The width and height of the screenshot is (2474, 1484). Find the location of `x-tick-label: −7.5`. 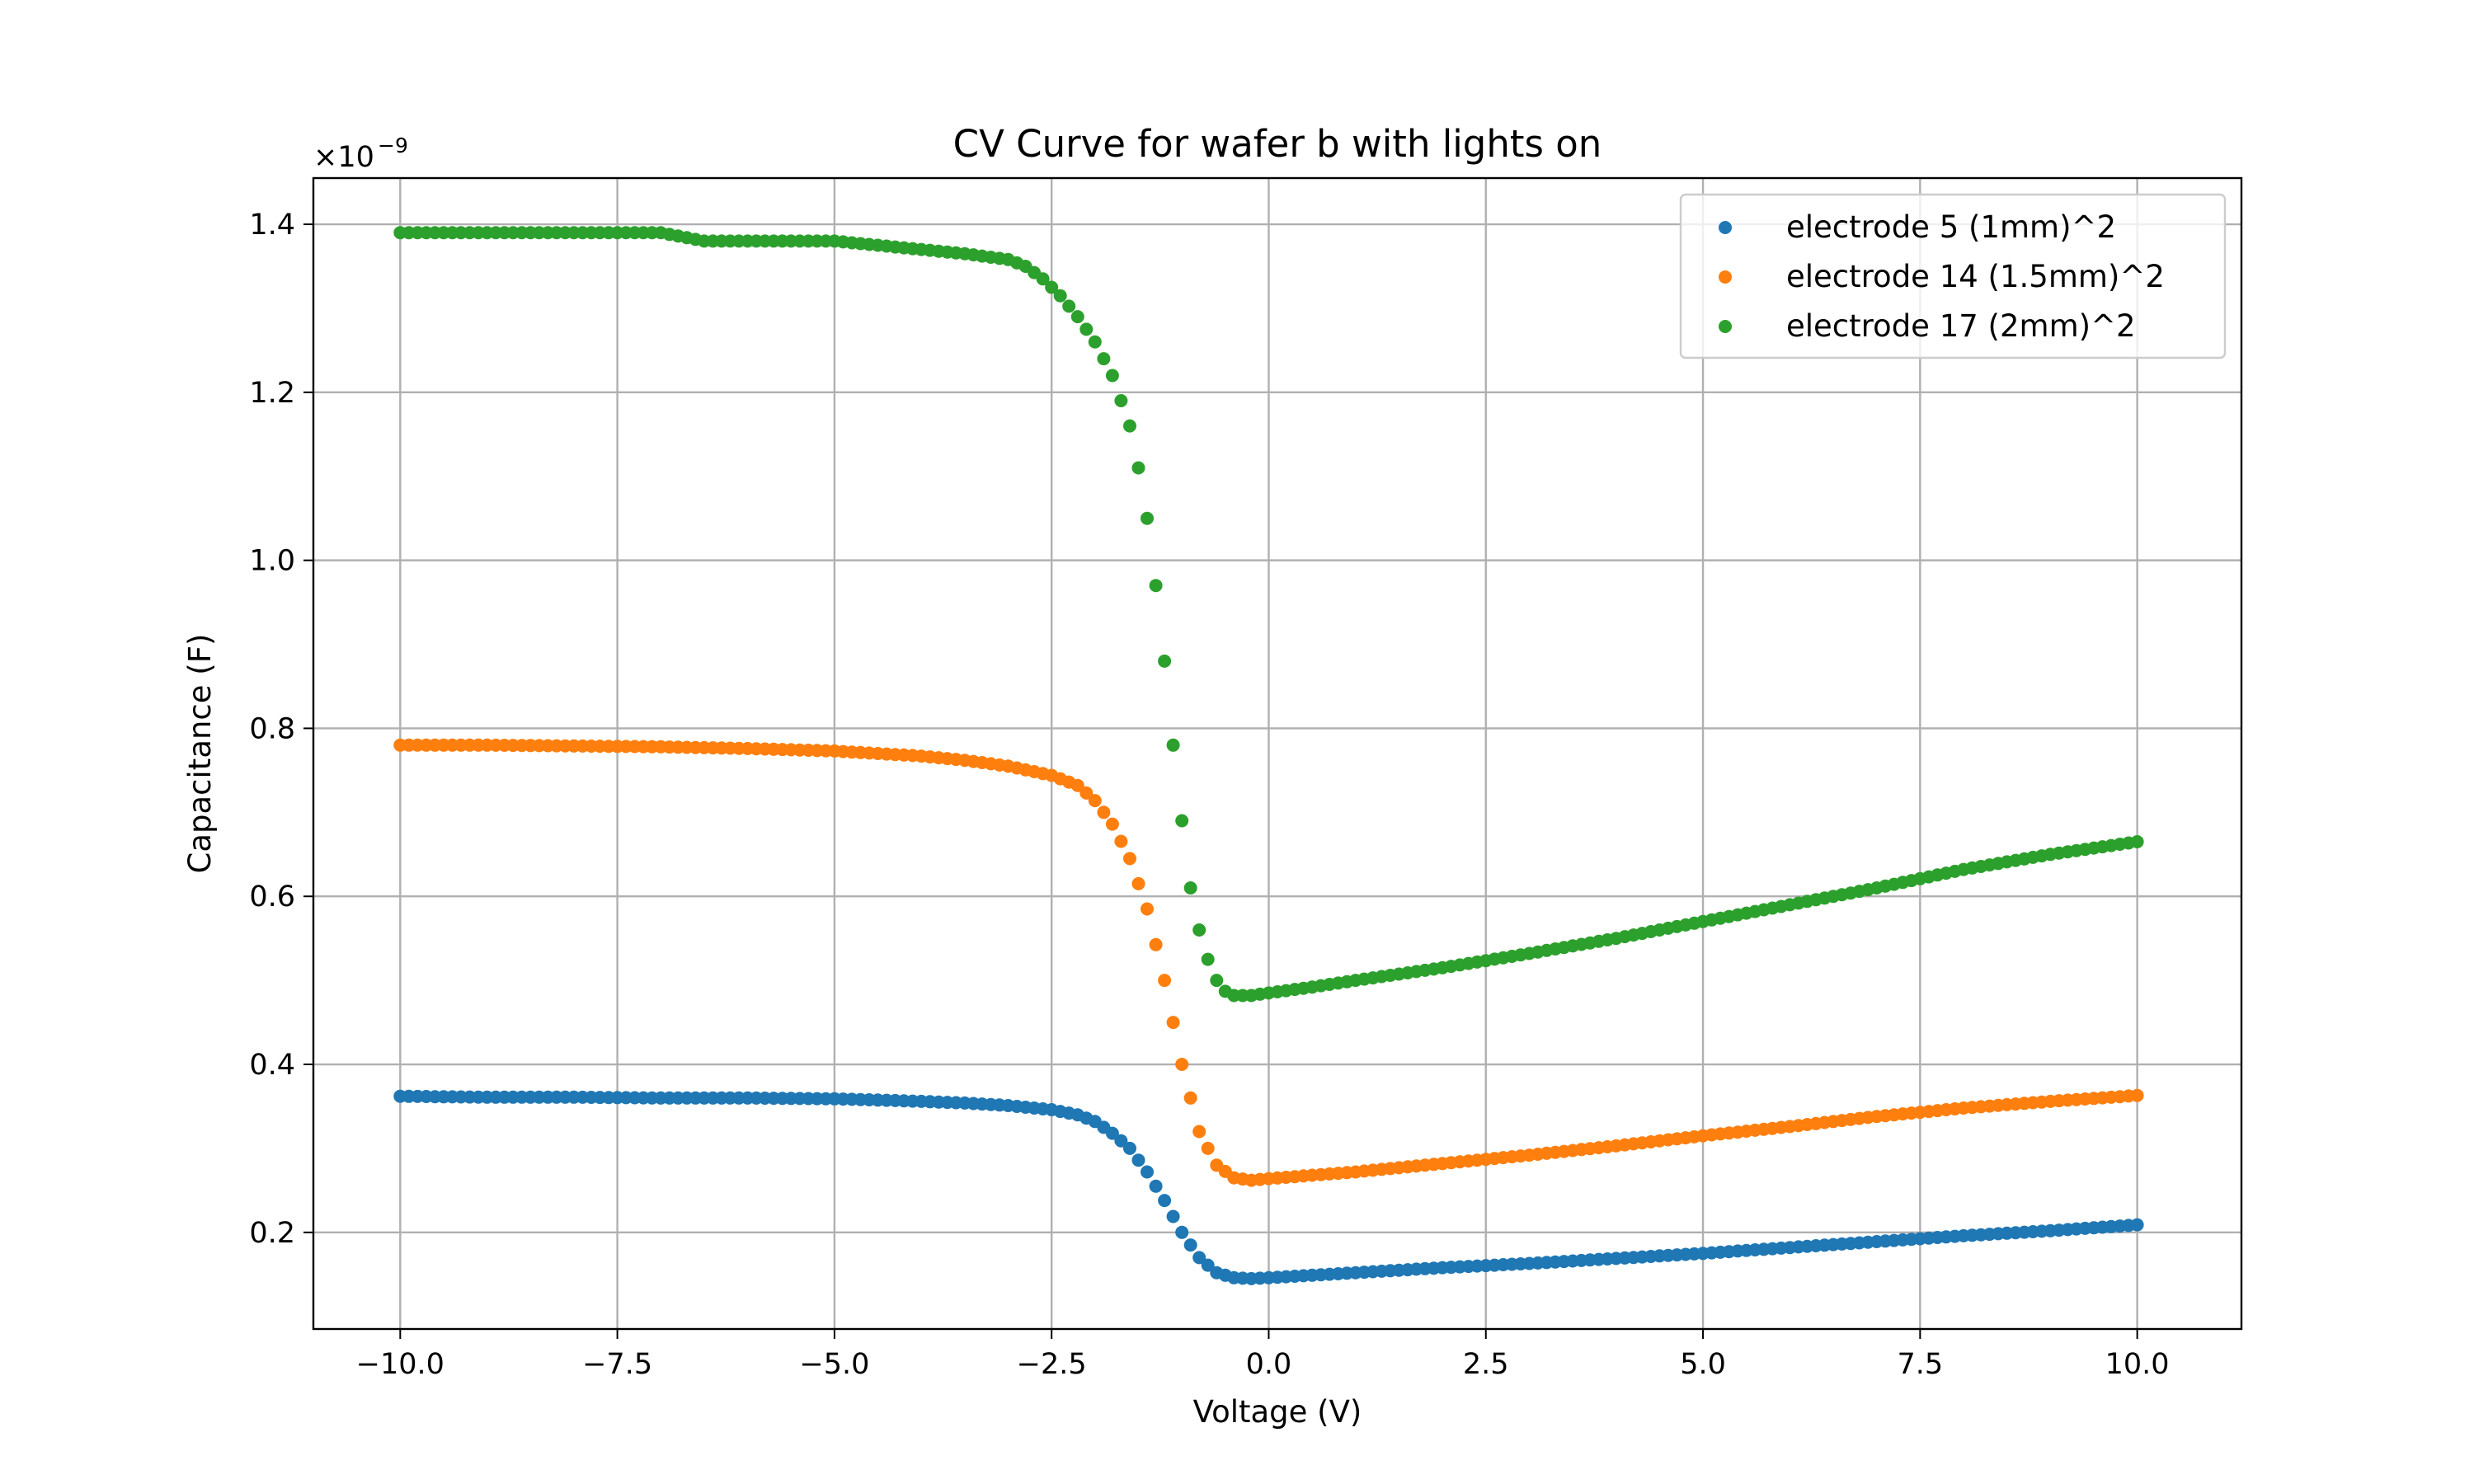

x-tick-label: −7.5 is located at coordinates (617, 1364).